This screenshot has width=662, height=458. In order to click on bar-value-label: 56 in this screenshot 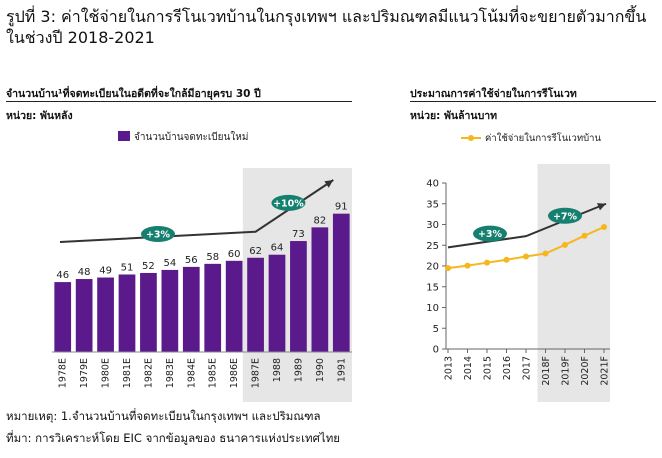, I will do `click(191, 260)`.